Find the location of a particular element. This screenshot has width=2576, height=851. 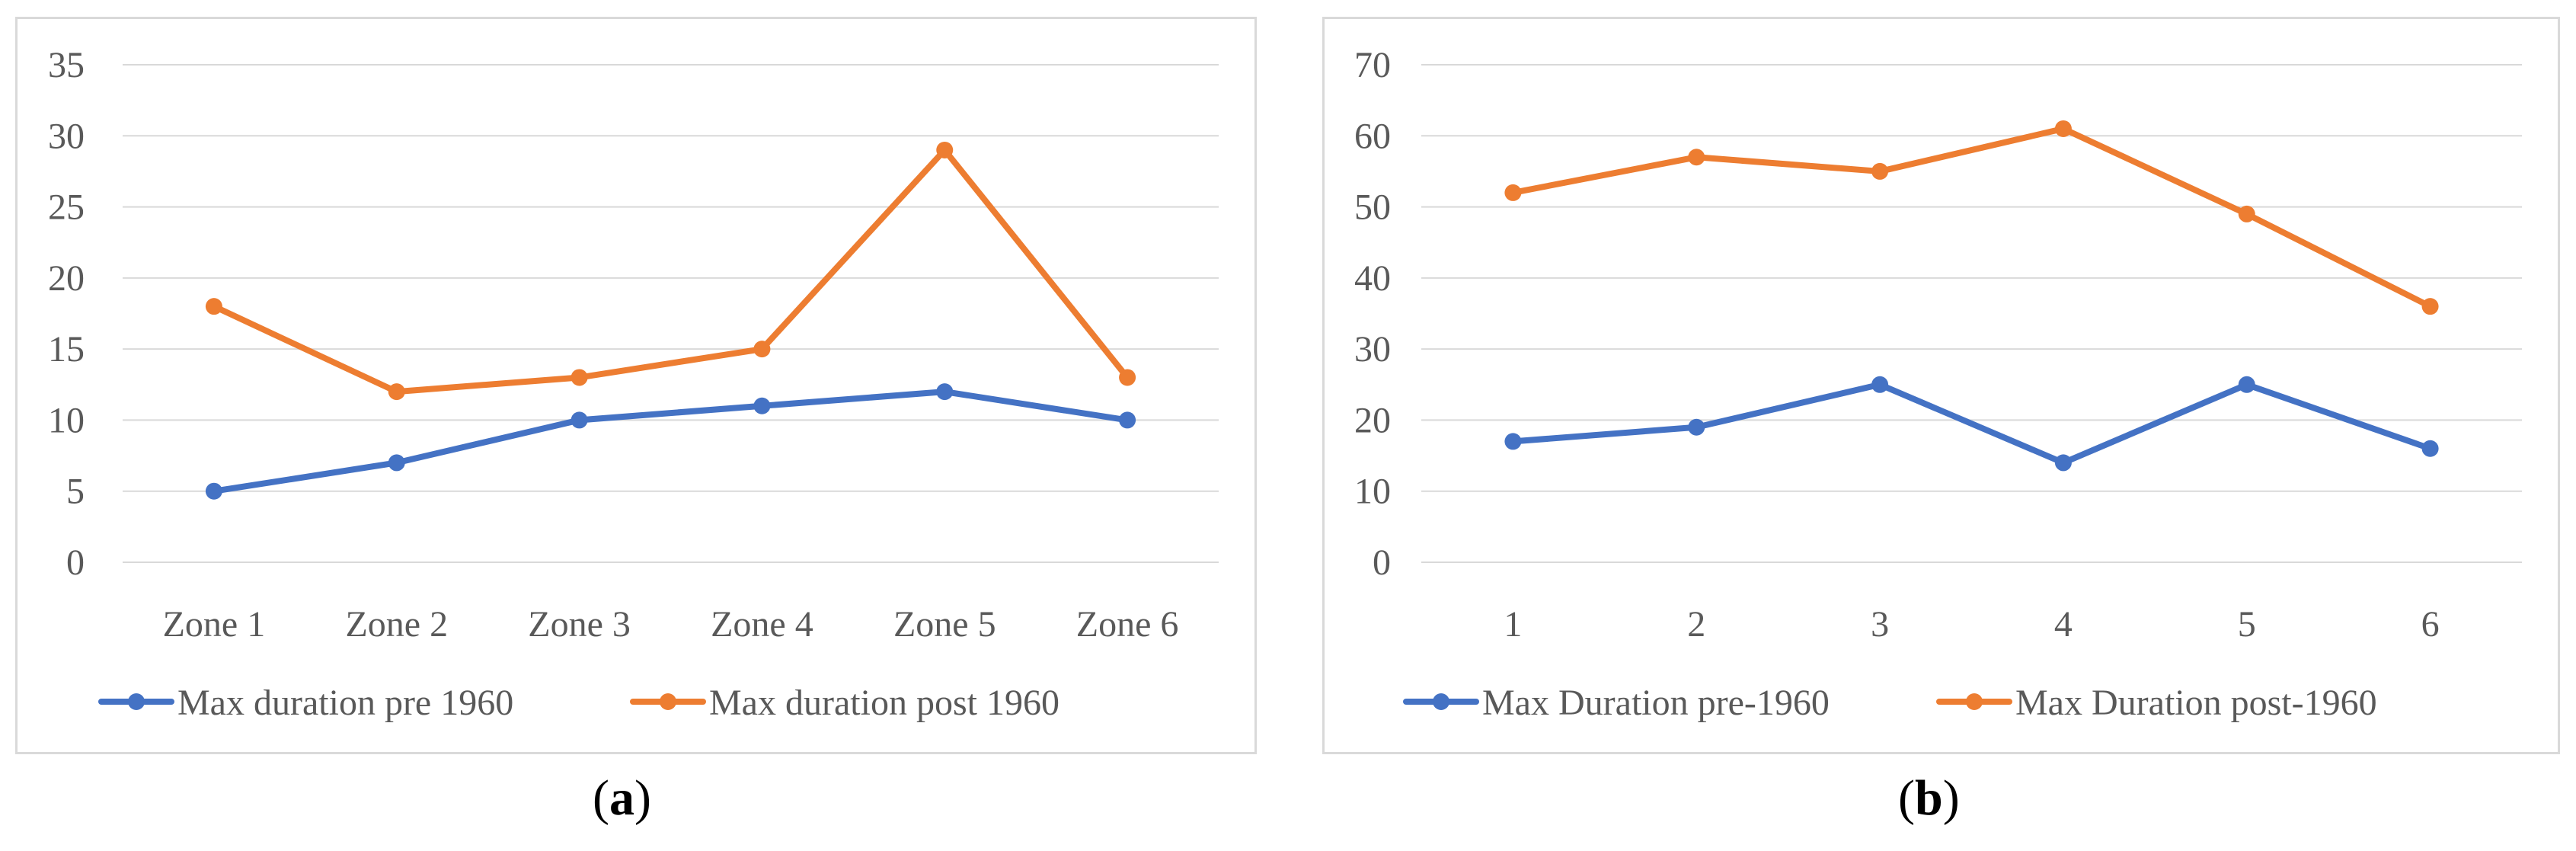

x-tick-label: Zone 1 is located at coordinates (215, 625).